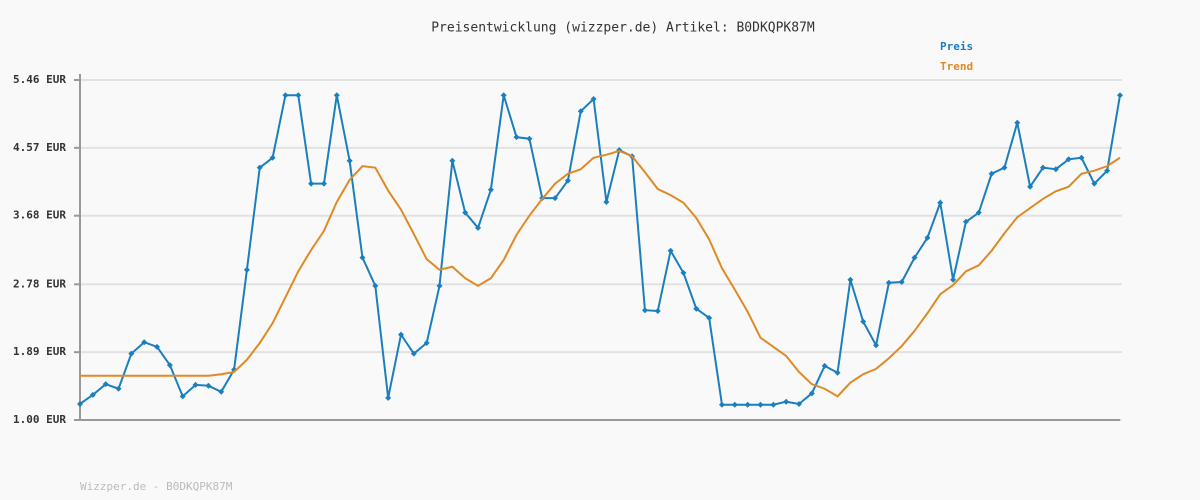  What do you see at coordinates (39, 351) in the screenshot?
I see `y-tick-label: 1.89 EUR` at bounding box center [39, 351].